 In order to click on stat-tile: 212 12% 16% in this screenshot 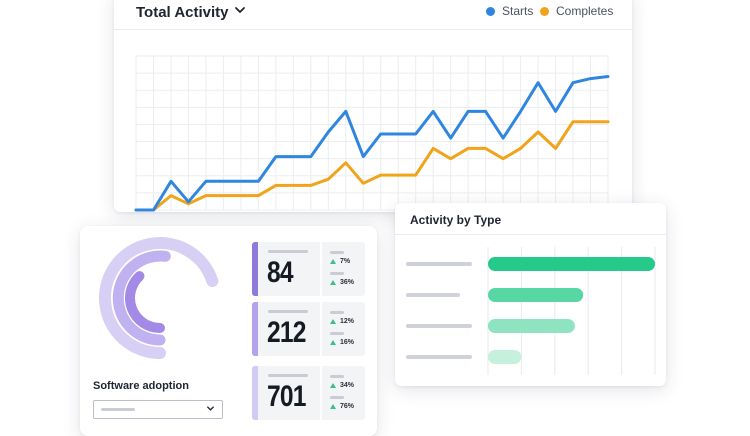, I will do `click(308, 329)`.